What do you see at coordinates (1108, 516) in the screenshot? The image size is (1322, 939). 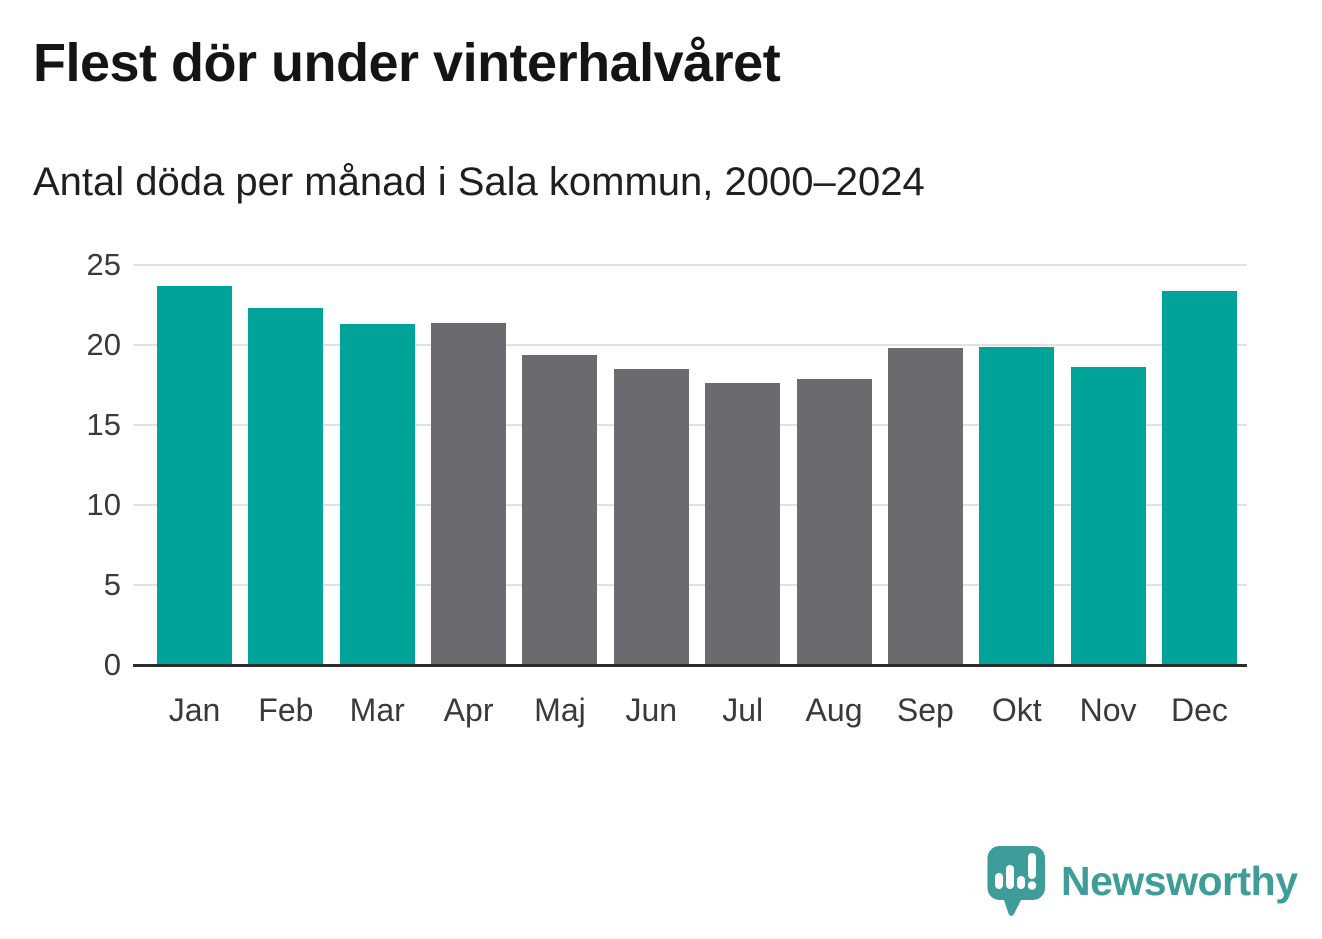 I see `bar-nov` at bounding box center [1108, 516].